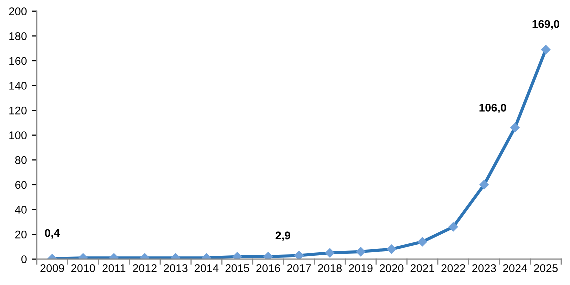 The width and height of the screenshot is (570, 285). I want to click on x-tick-label: 2014, so click(206, 268).